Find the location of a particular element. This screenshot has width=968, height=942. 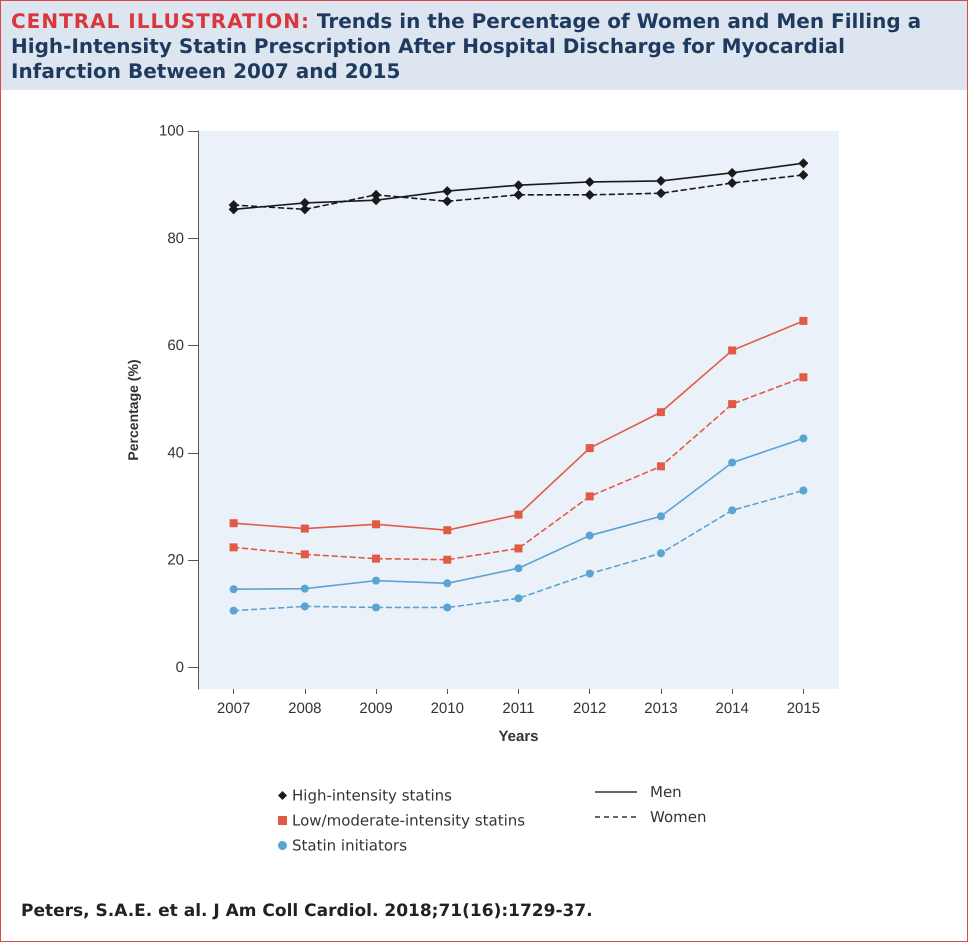

y-tick-label: 100 is located at coordinates (171, 131).